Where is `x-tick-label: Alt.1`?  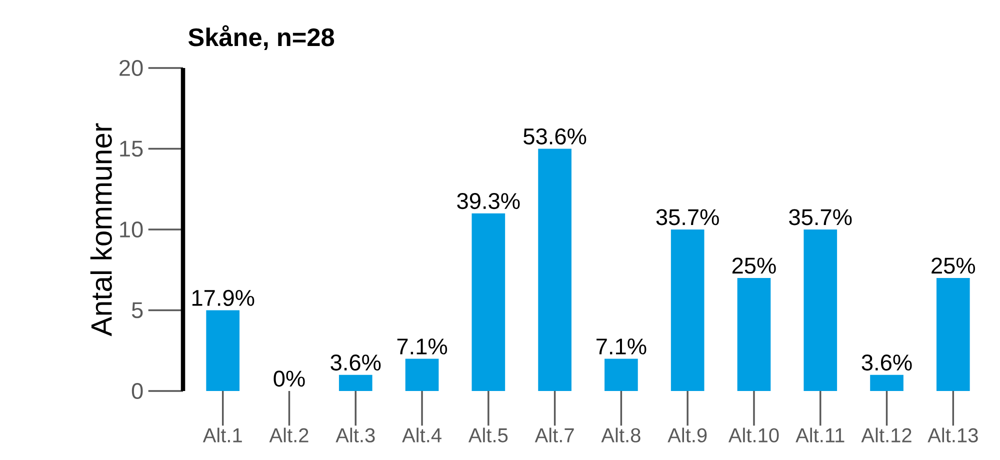 x-tick-label: Alt.1 is located at coordinates (222, 435).